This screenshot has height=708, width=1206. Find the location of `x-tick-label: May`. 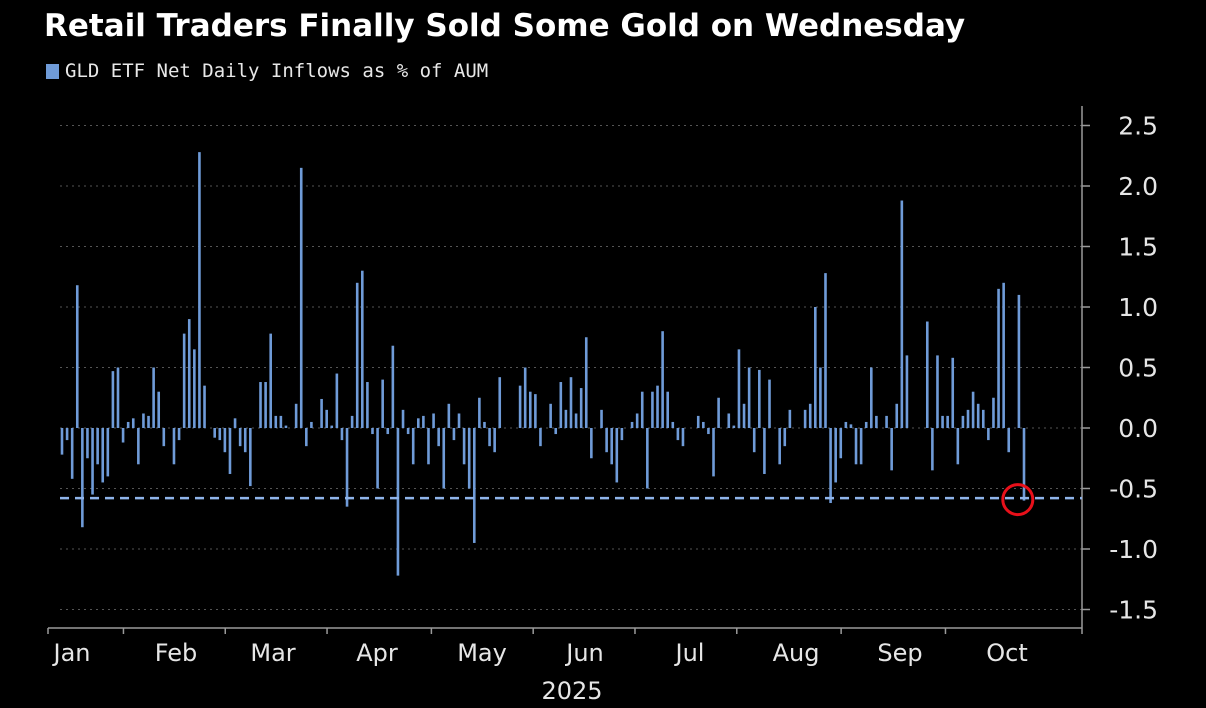

x-tick-label: May is located at coordinates (482, 653).